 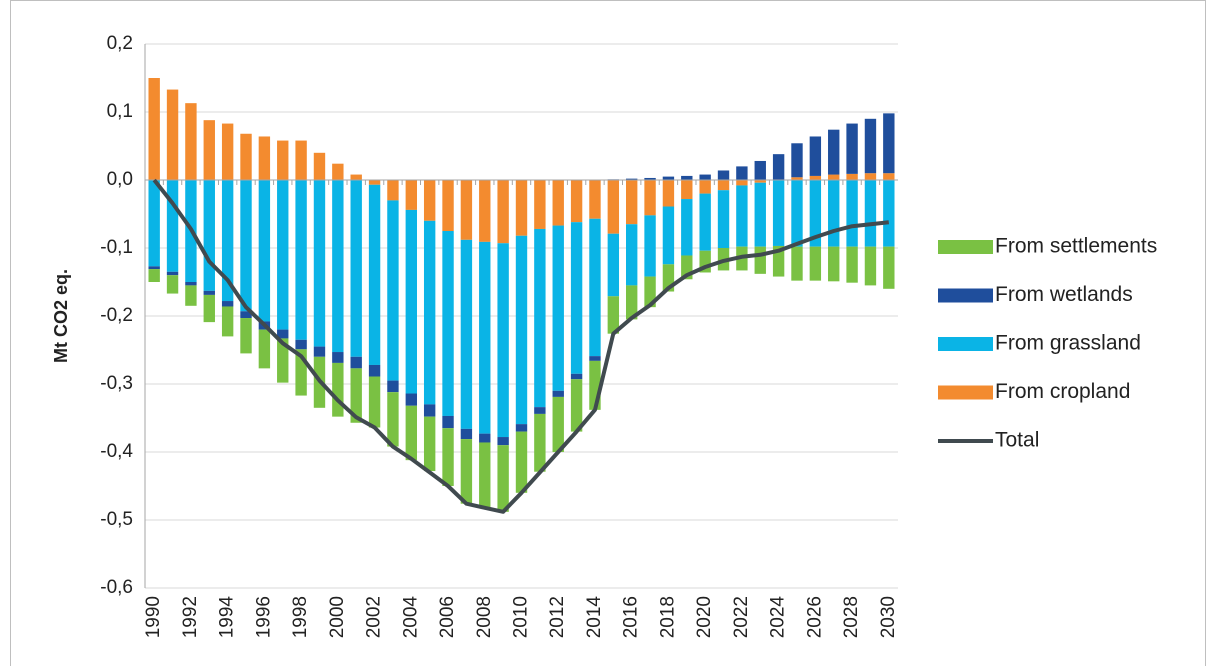 What do you see at coordinates (263, 617) in the screenshot?
I see `x-tick-label: 1996` at bounding box center [263, 617].